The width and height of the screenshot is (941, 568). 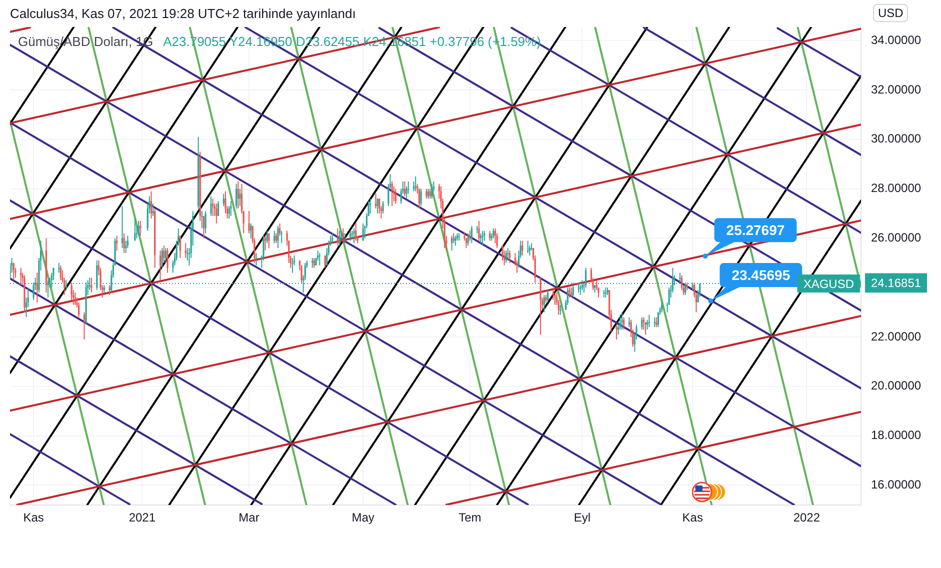 I want to click on y-tick-label: 26.00000, so click(x=896, y=237).